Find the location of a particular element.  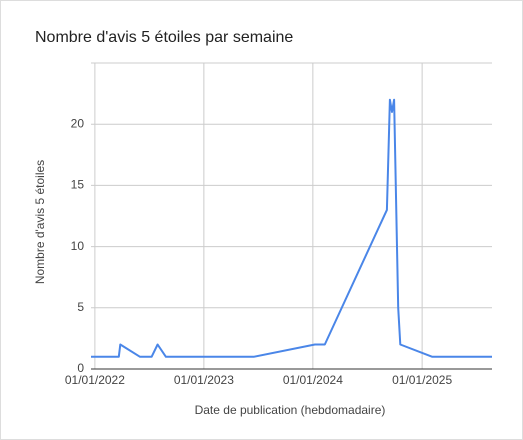

x-tick-label: 01/01/2022 is located at coordinates (95, 380).